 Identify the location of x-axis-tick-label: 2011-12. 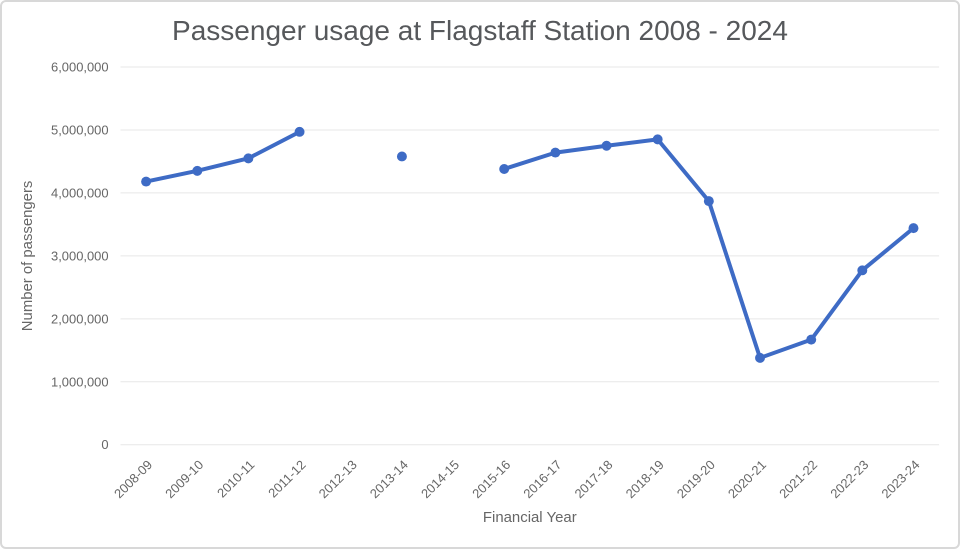
(286, 478).